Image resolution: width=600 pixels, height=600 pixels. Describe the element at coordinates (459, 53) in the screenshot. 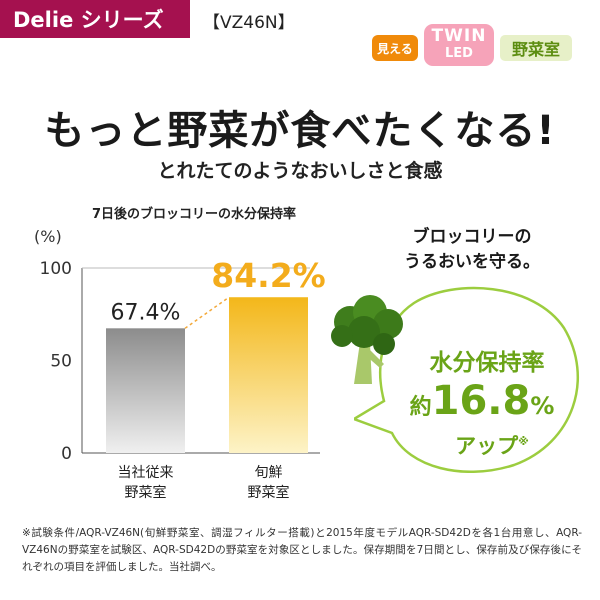

I see `led-badge-led: LED` at that location.